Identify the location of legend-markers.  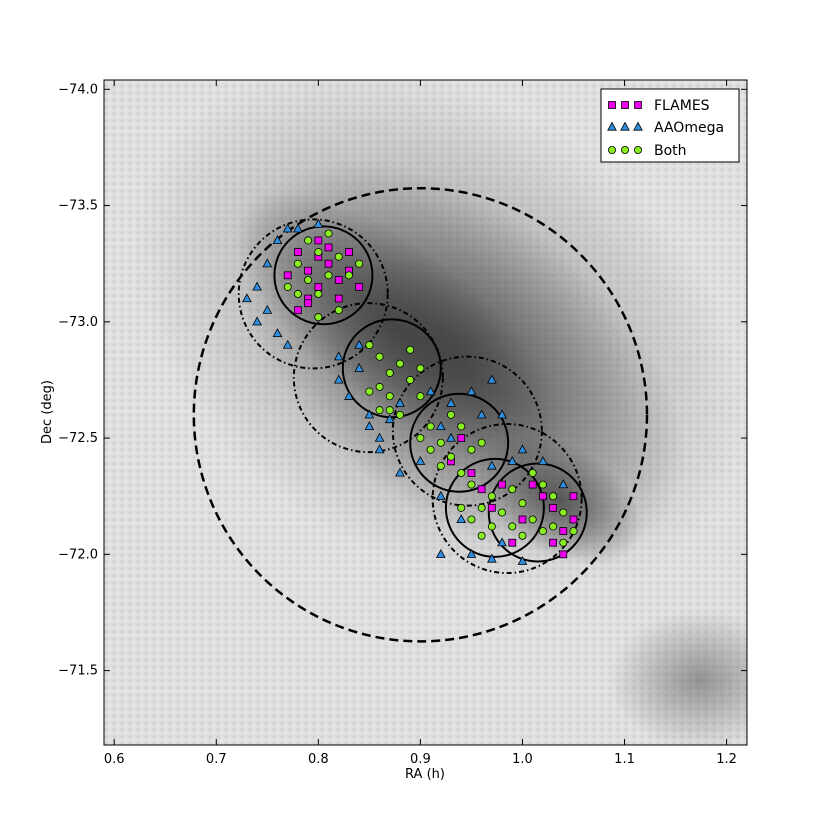
(625, 127).